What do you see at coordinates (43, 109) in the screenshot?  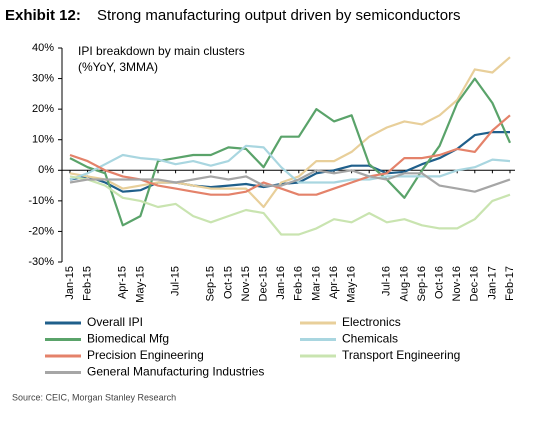 I see `y-tick-label: 20%` at bounding box center [43, 109].